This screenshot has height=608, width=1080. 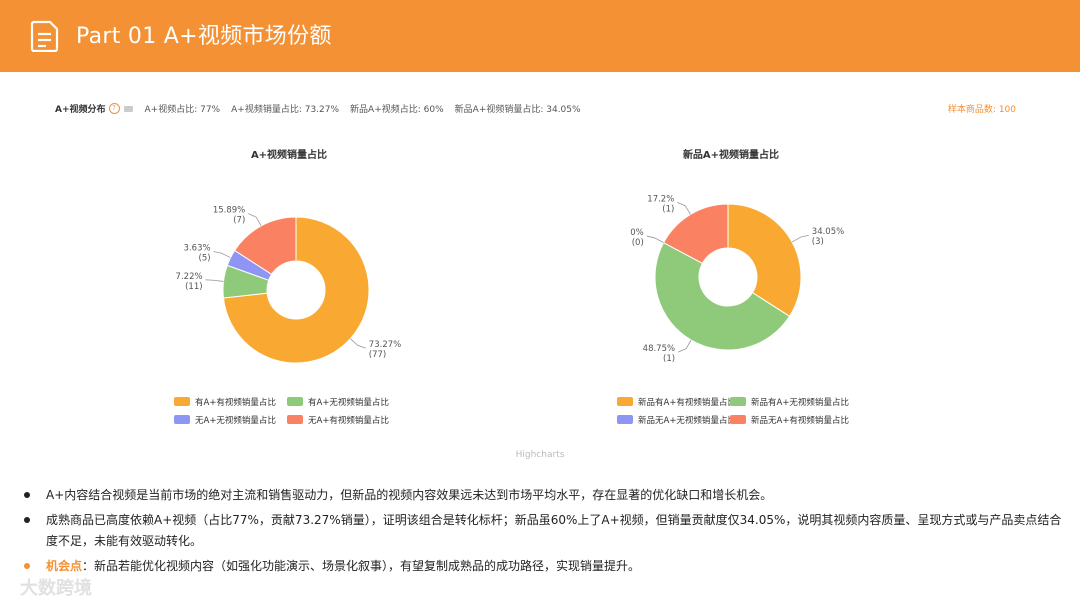 I want to click on stat-item: 新品A+视频占比: 60%, so click(x=397, y=110).